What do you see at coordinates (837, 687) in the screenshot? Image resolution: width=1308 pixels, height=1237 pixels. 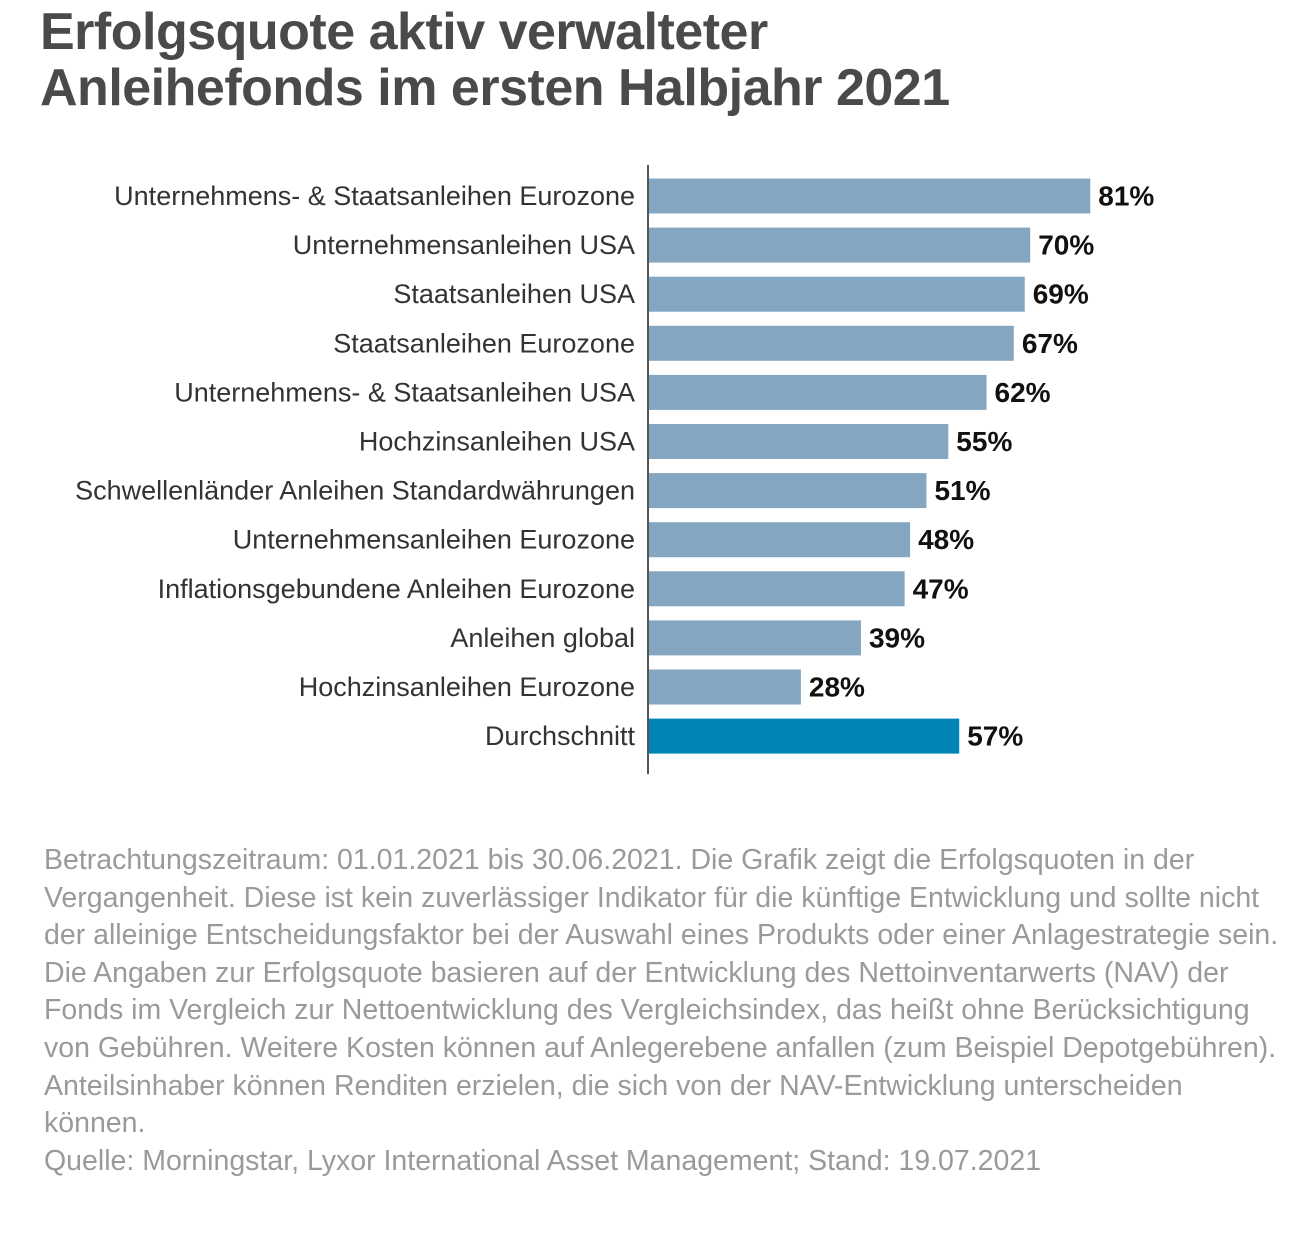 I see `value-label-11: 28%` at bounding box center [837, 687].